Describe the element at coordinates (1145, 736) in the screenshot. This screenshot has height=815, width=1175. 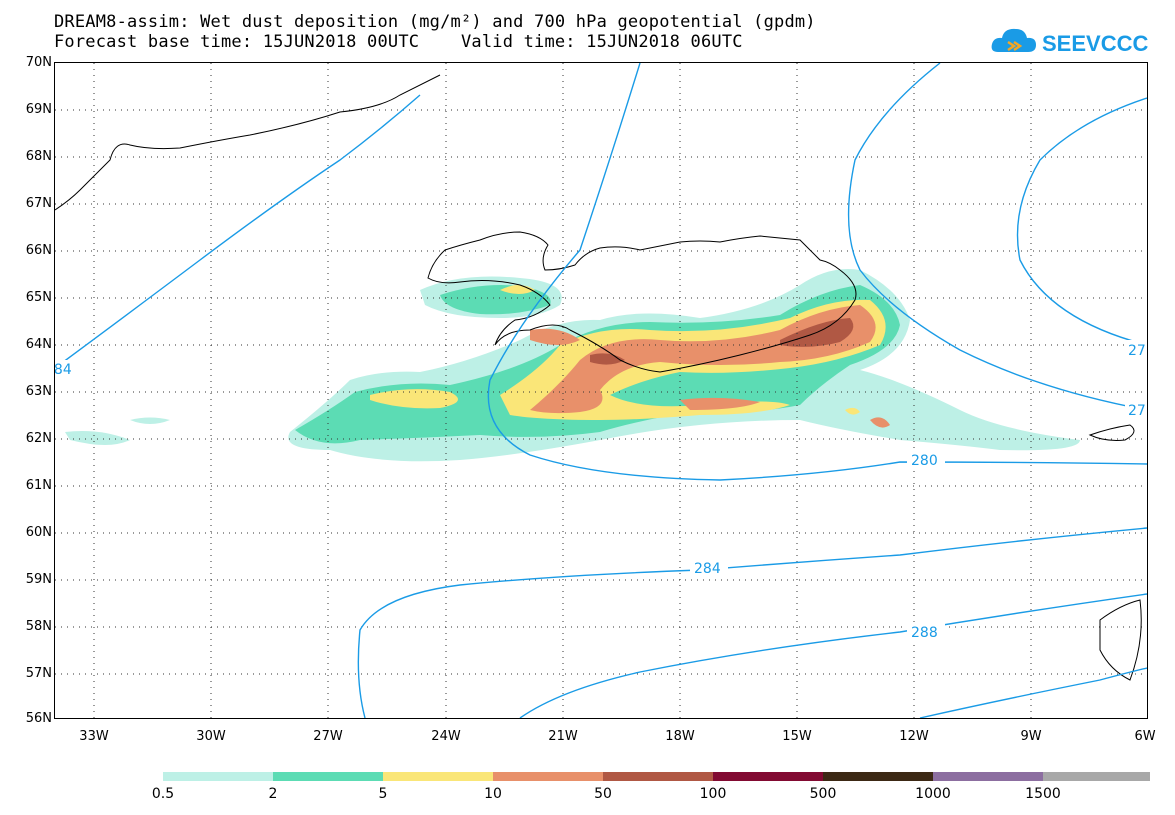
I see `lon-label: 6W` at that location.